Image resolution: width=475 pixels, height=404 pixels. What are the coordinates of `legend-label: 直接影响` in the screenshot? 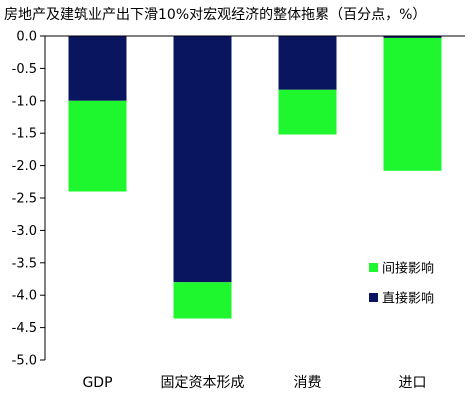 It's located at (408, 299).